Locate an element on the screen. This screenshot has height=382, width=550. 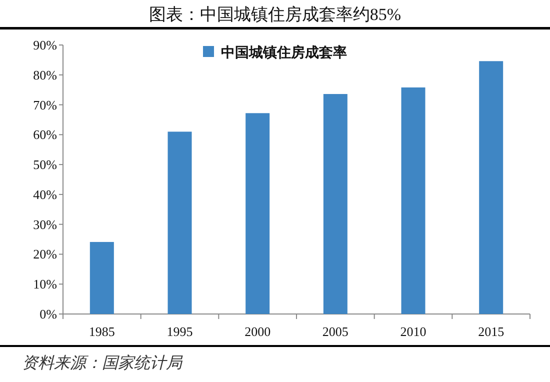
text: 资料来源：国家统计局 is located at coordinates (102, 363).